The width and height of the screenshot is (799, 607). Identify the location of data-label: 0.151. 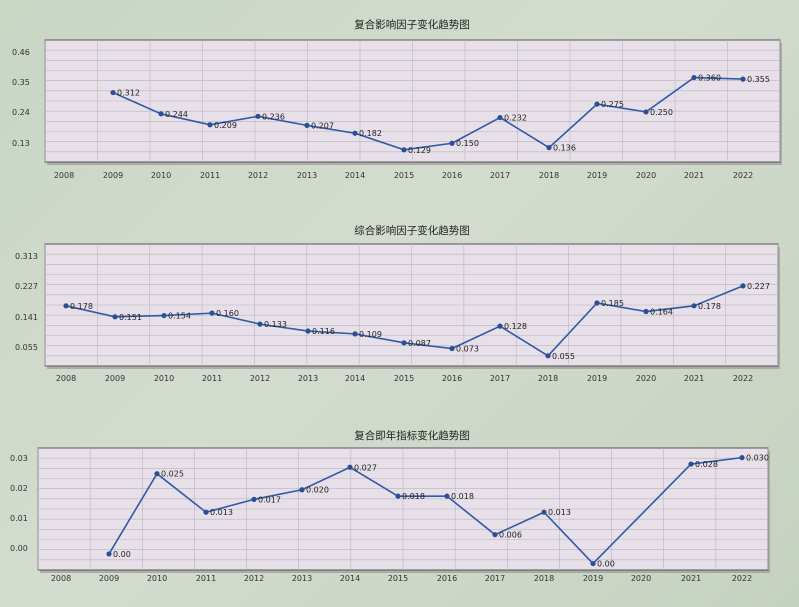
(130, 317).